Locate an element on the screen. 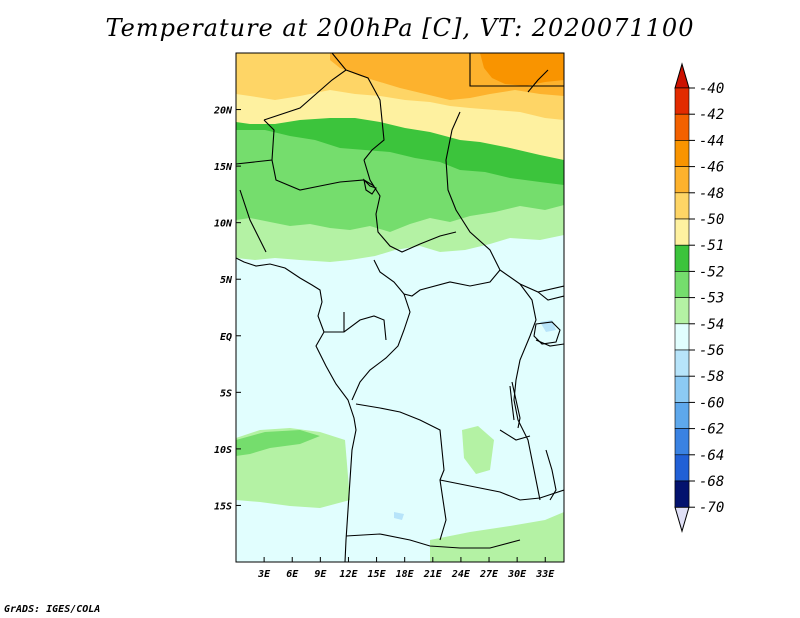 The image size is (800, 618). border-angola-south is located at coordinates (433, 541).